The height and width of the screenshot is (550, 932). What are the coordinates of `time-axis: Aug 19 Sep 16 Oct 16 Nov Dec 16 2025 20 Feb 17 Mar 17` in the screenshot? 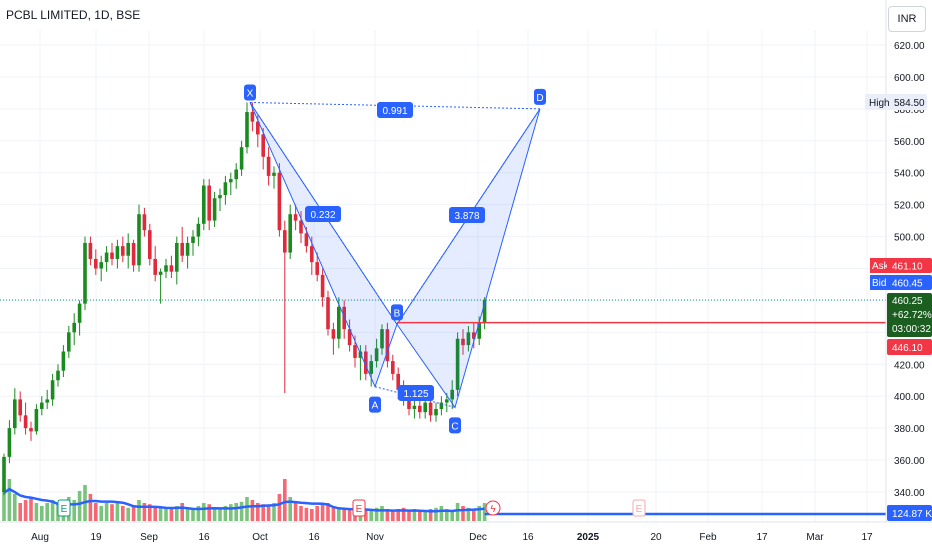 It's located at (466, 532).